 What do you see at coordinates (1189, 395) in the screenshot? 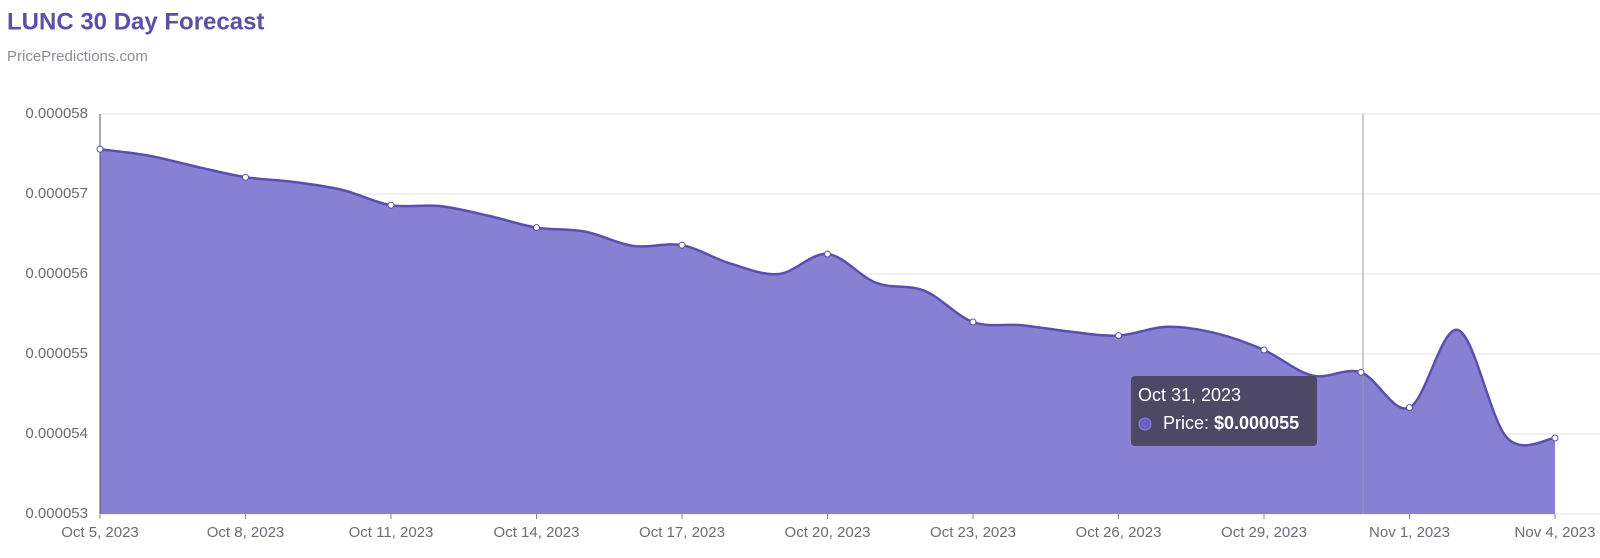
I see `tooltip-title: Oct 31, 2023` at bounding box center [1189, 395].